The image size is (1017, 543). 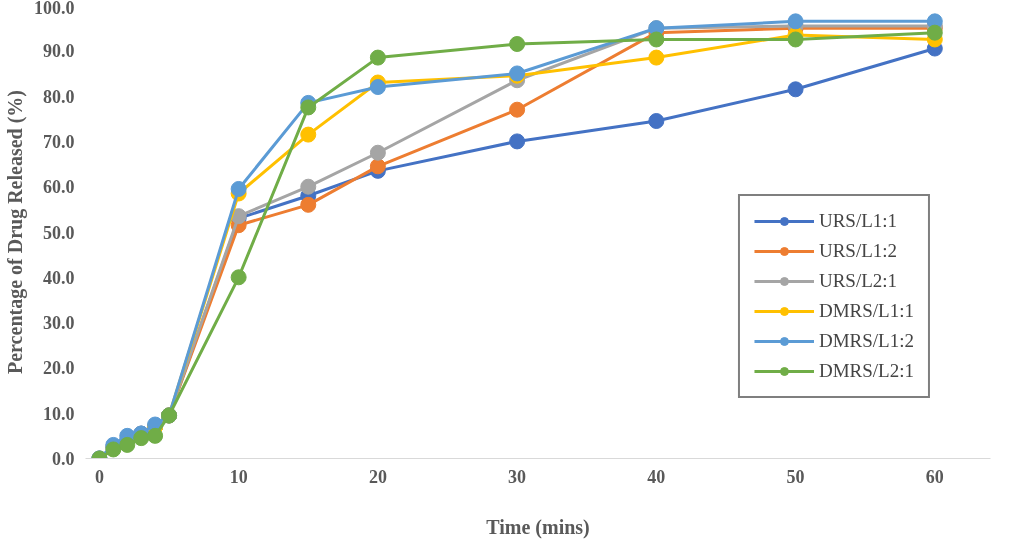 I want to click on legend-label: URS/L1:1, so click(x=858, y=221).